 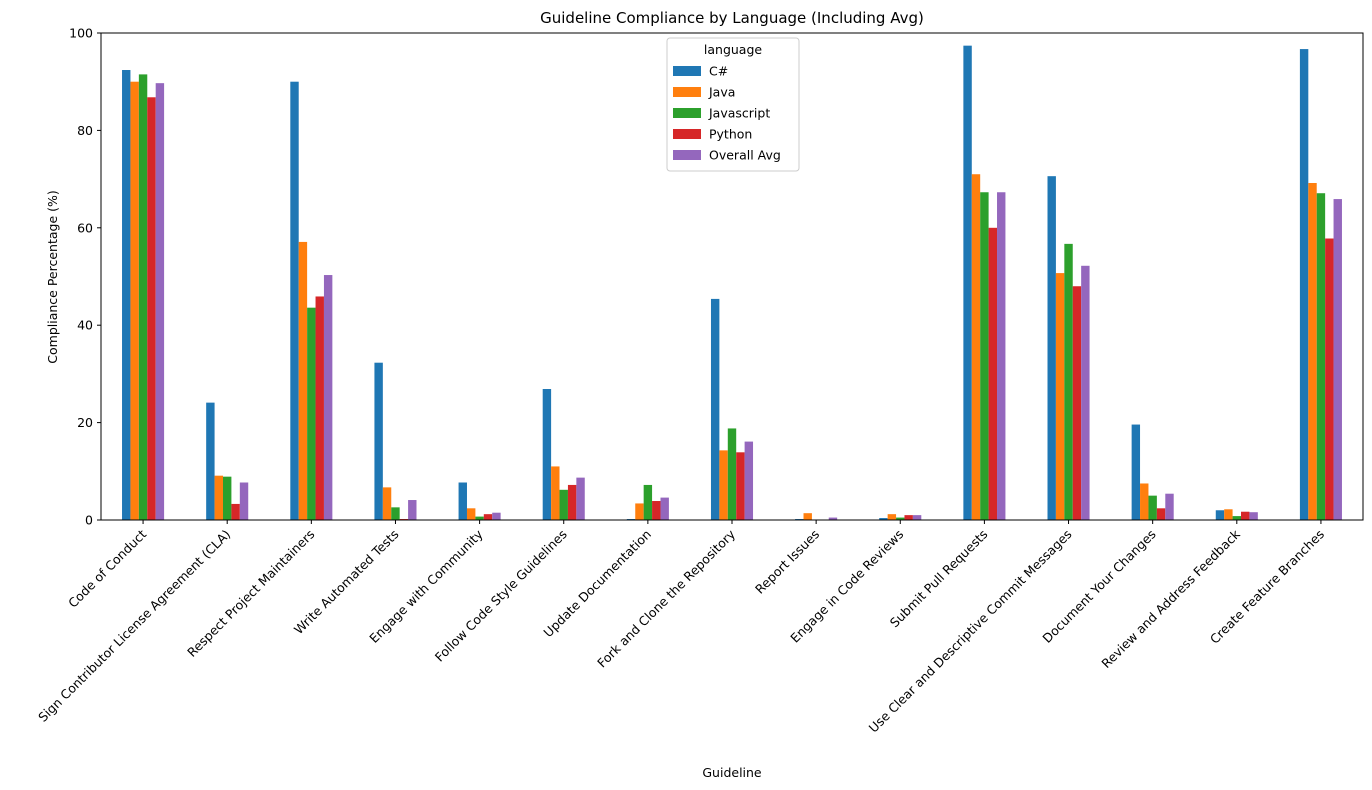 I want to click on bar-c--12, so click(x=1136, y=472).